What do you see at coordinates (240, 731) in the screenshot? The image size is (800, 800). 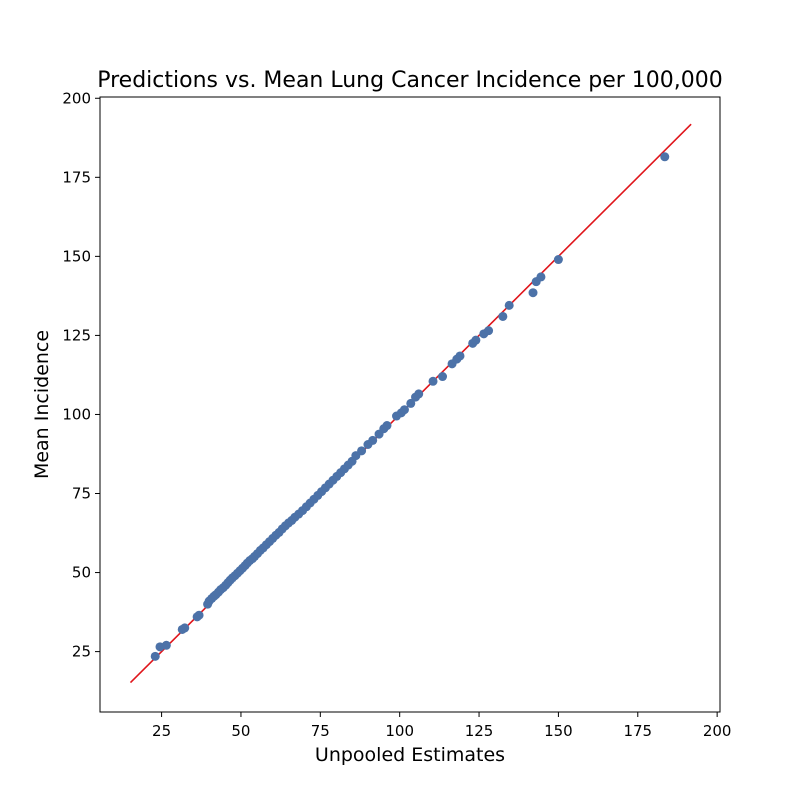 I see `x-tick-label: 50` at bounding box center [240, 731].